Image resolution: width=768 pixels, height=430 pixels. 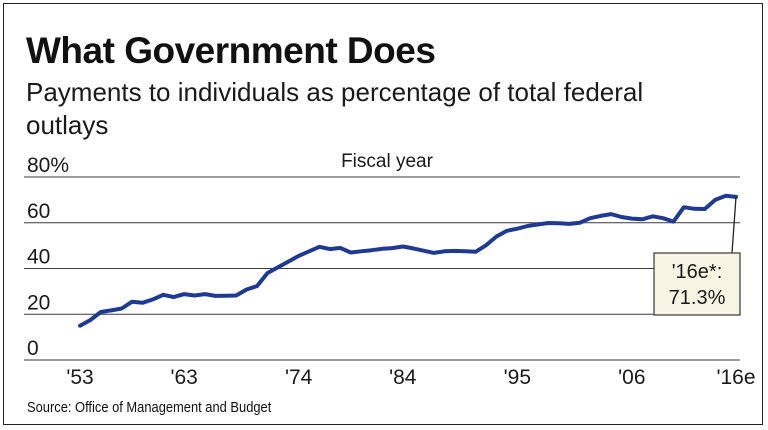 I want to click on x-axis-label: Fiscal year, so click(x=387, y=161).